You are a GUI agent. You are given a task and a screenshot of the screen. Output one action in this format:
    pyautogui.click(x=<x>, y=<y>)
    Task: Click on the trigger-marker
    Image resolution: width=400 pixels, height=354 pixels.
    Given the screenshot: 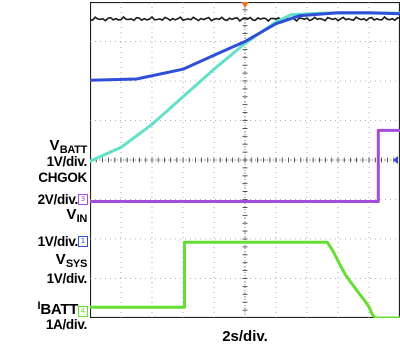 What is the action you would take?
    pyautogui.click(x=245, y=5)
    